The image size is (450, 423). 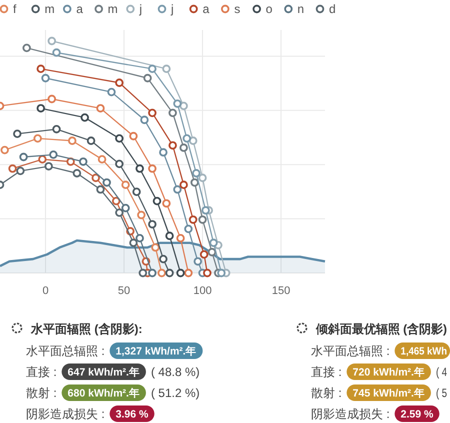 I want to click on x-tick-label: 150, so click(x=281, y=291).